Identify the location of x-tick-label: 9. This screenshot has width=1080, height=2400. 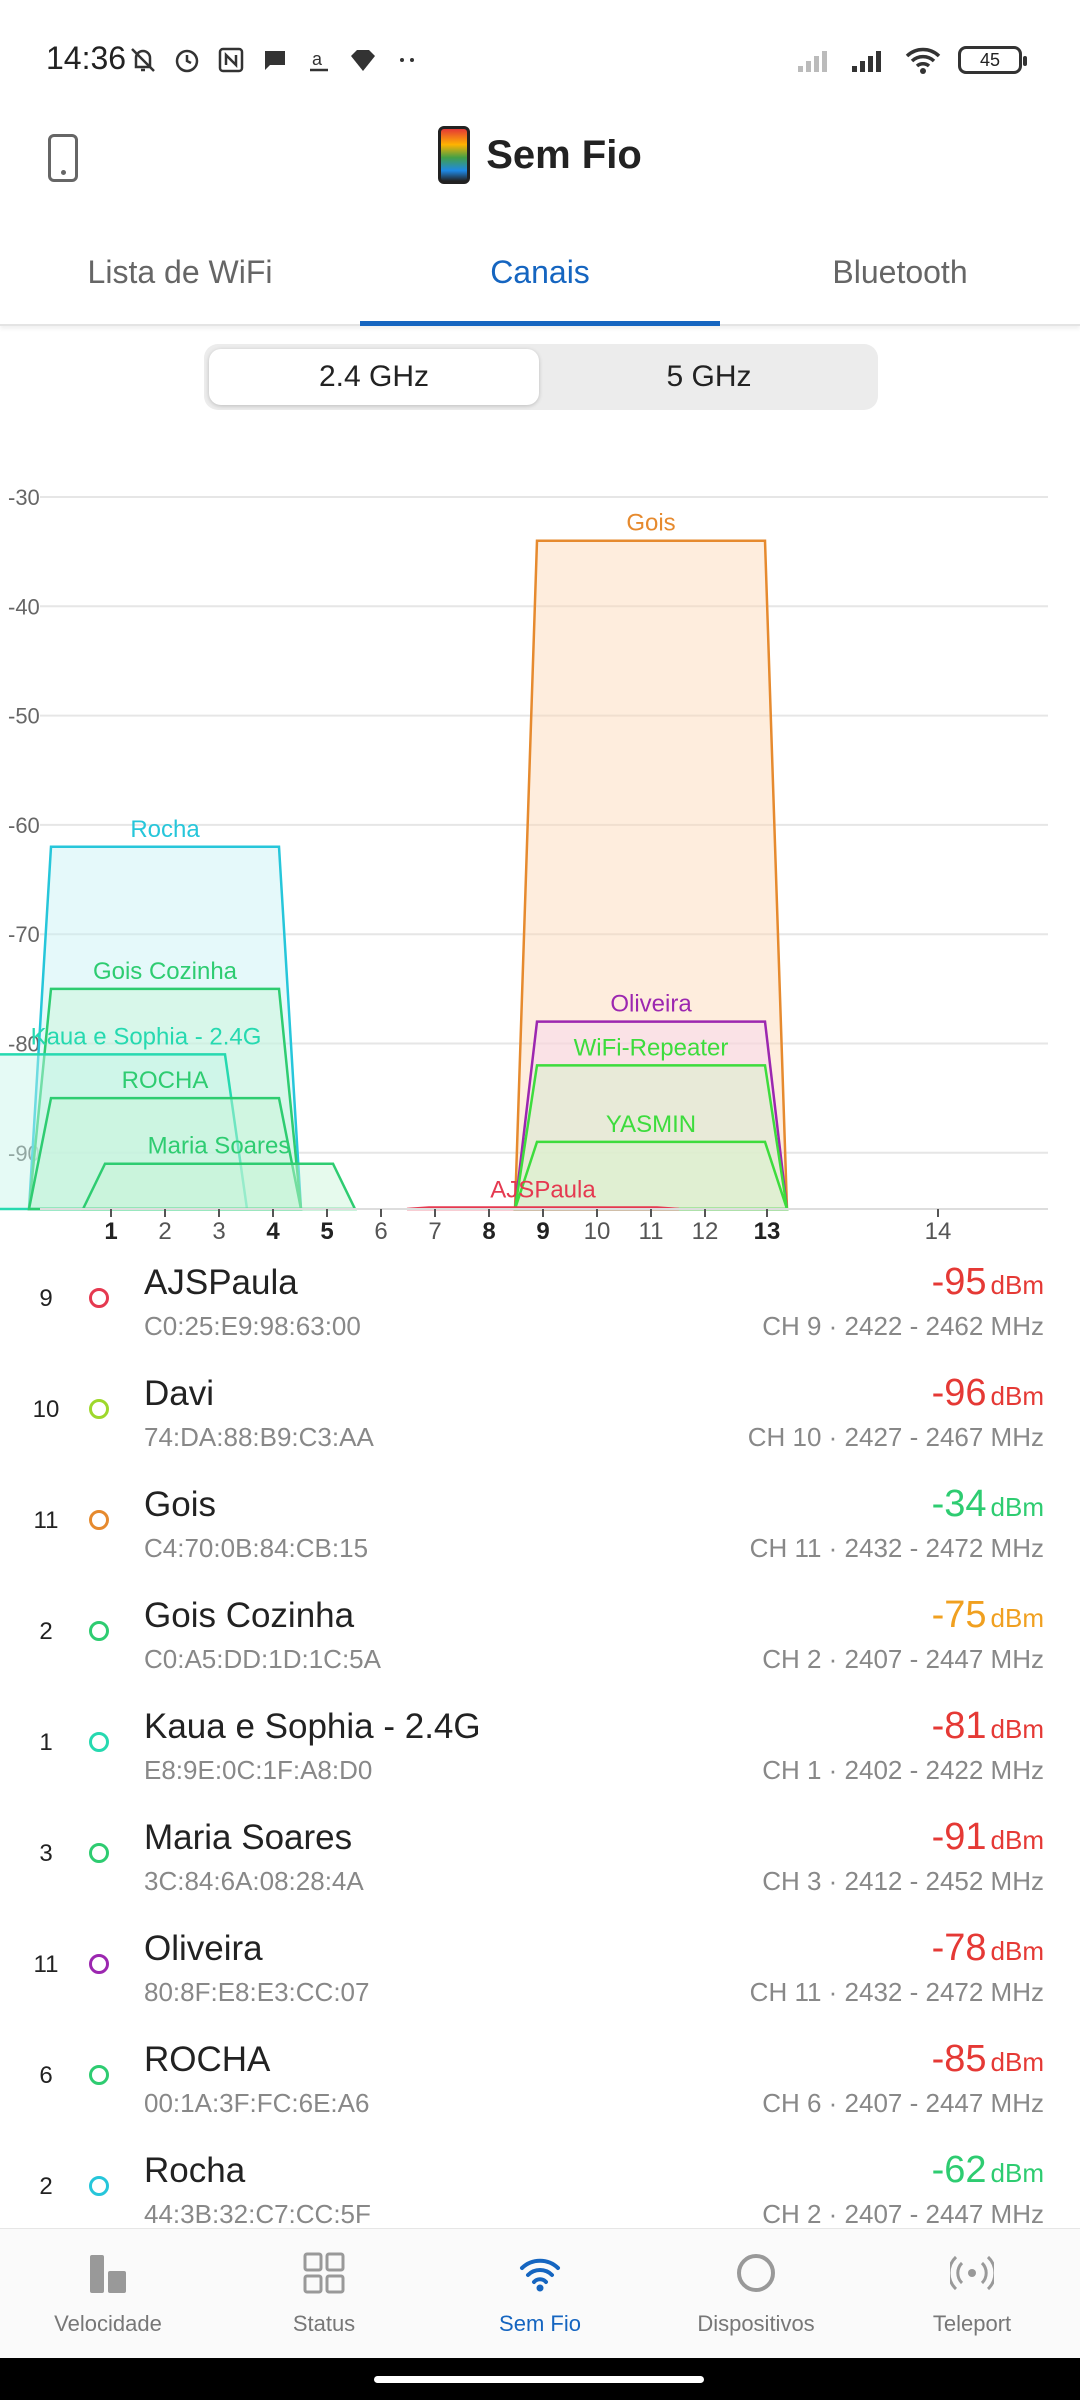
(542, 1231).